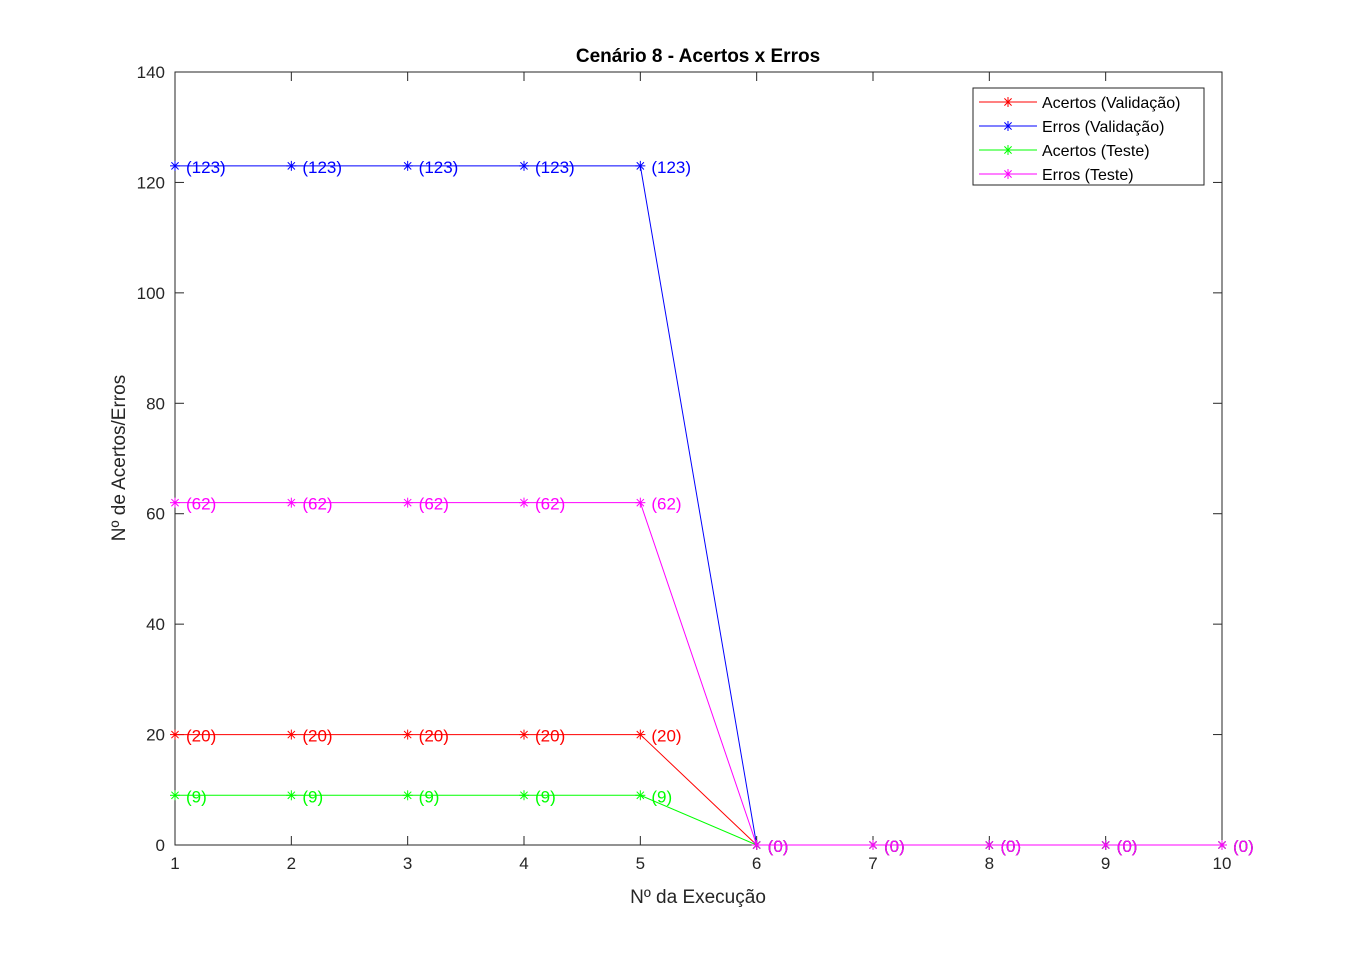 The image size is (1350, 954). What do you see at coordinates (523, 863) in the screenshot?
I see `x-tick-label: 4` at bounding box center [523, 863].